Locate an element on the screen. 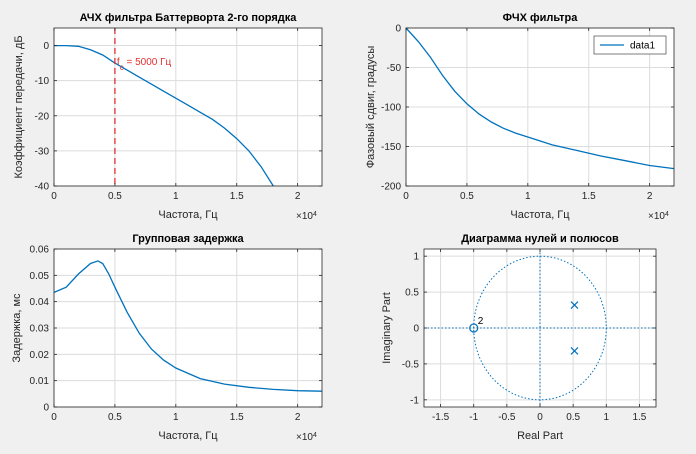 This screenshot has width=696, height=454. y-tick-label: 1 is located at coordinates (416, 257).